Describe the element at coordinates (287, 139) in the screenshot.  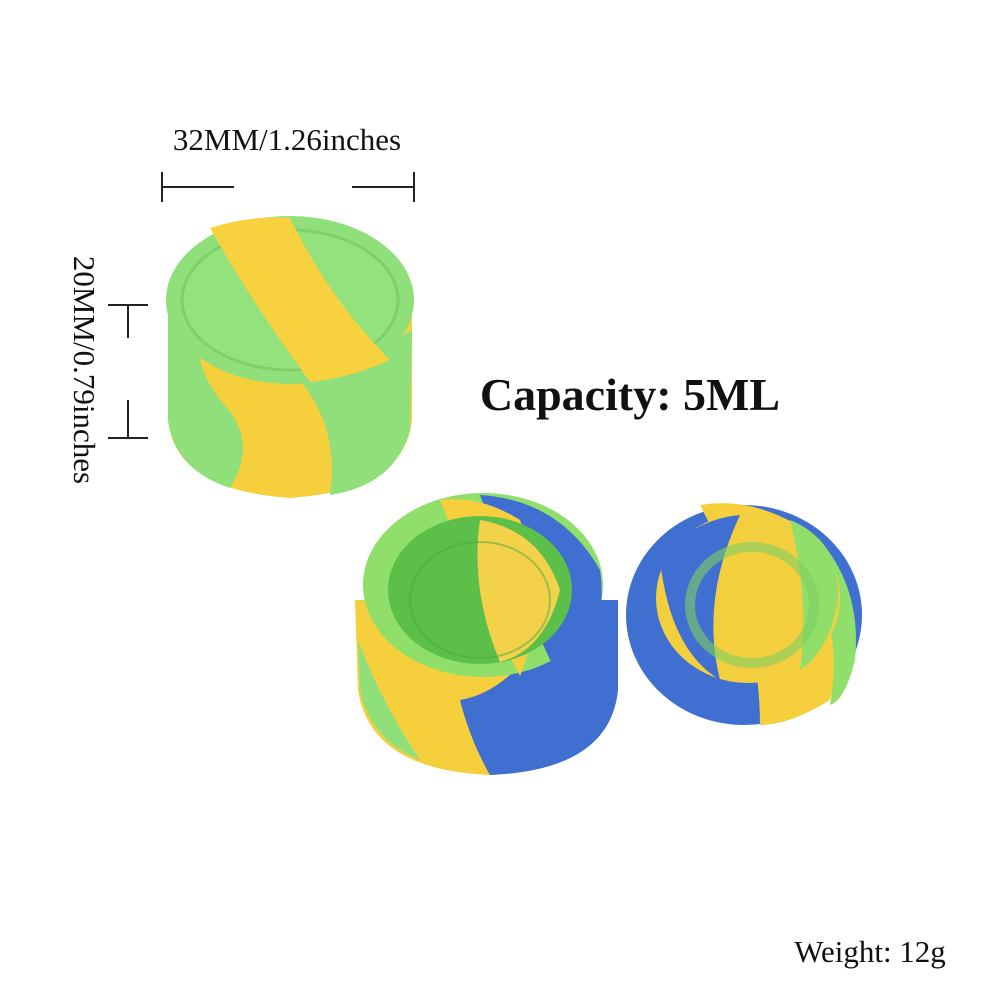
I see `width-label: 32MM/1.26inches` at that location.